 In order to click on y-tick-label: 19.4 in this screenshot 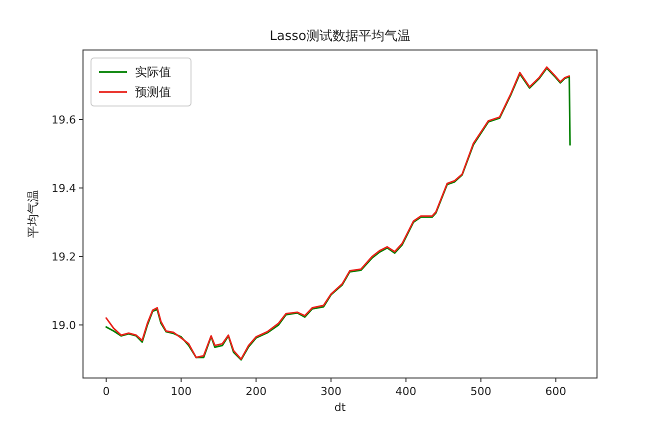, I will do `click(64, 188)`.